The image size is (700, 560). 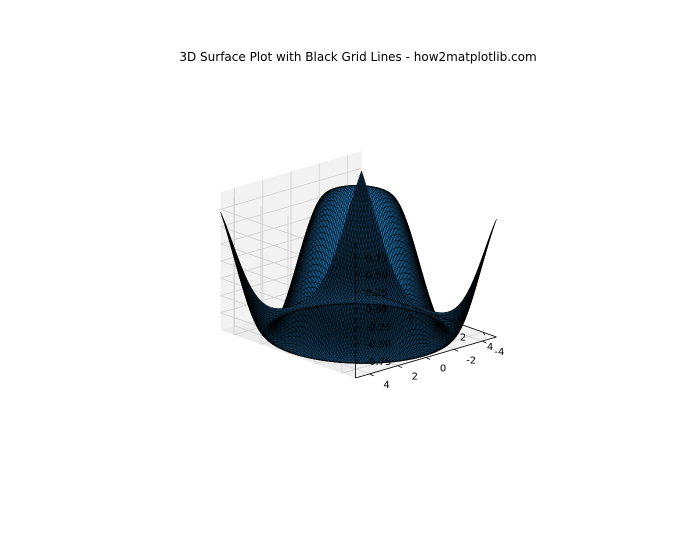 What do you see at coordinates (291, 188) in the screenshot?
I see `grid-line-z-side` at bounding box center [291, 188].